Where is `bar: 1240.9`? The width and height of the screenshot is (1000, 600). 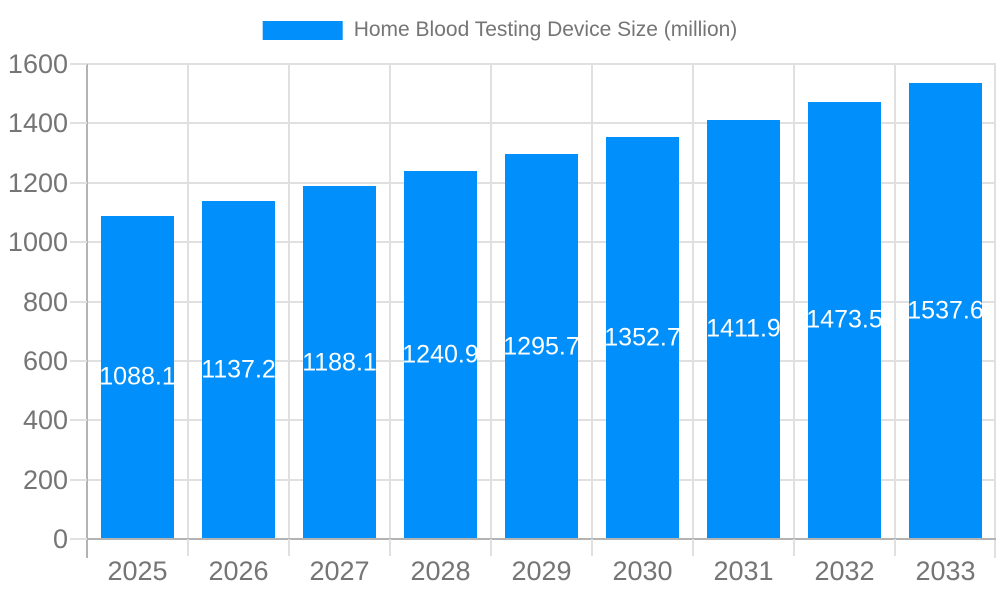 bar: 1240.9 is located at coordinates (440, 354).